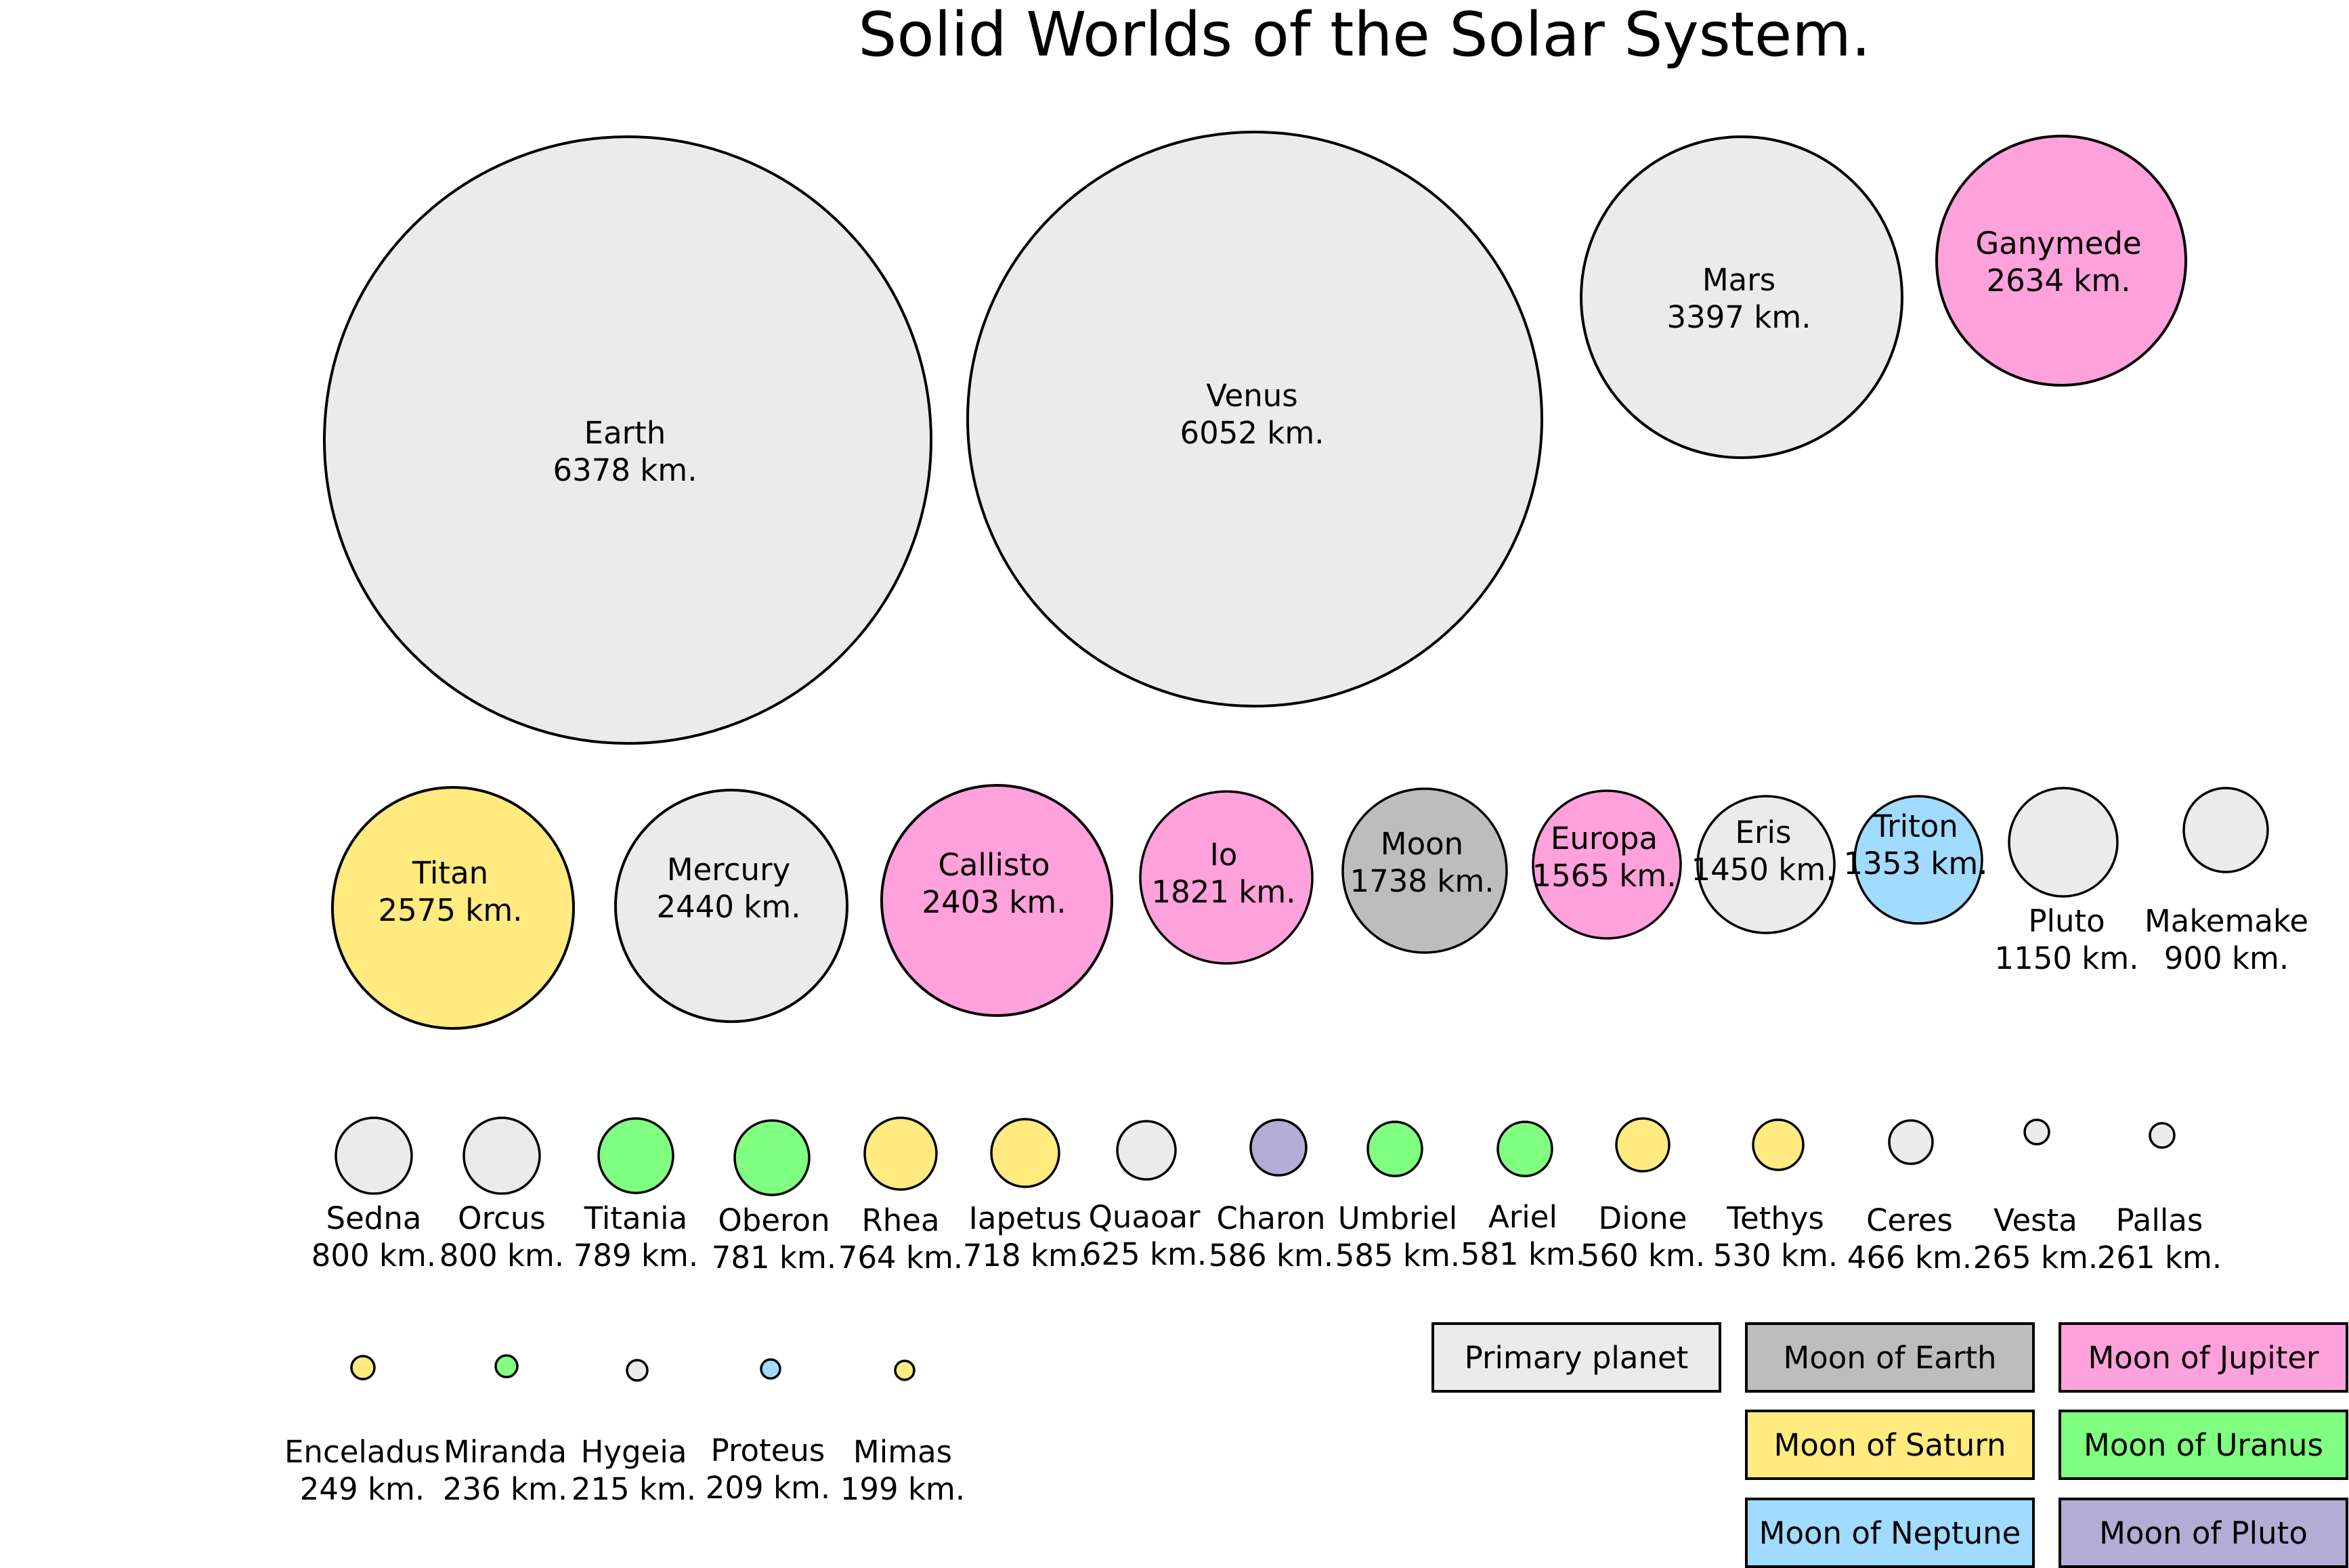  What do you see at coordinates (1251, 396) in the screenshot?
I see `body-name-venus: Venus` at bounding box center [1251, 396].